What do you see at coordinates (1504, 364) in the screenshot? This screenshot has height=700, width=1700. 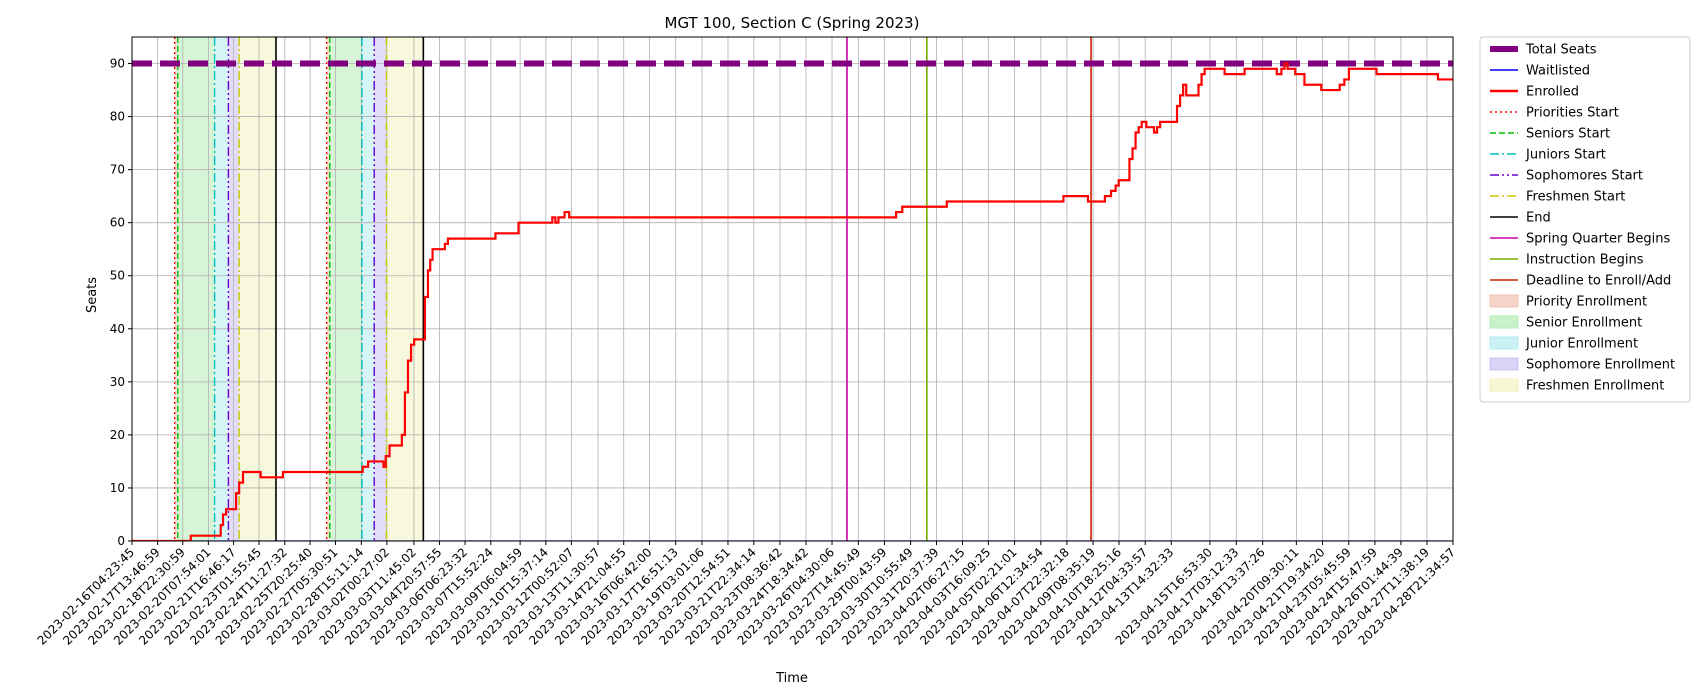 I see `legend-swatch-sophomore-enrollment` at bounding box center [1504, 364].